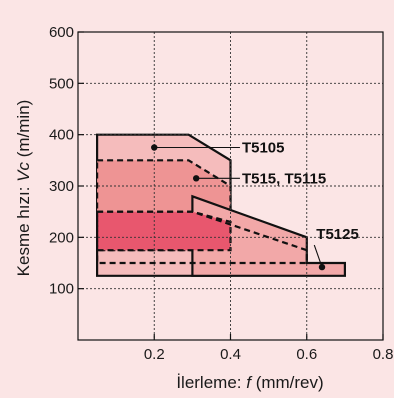 This screenshot has height=398, width=394. What do you see at coordinates (230, 354) in the screenshot?
I see `x-tick-label: 0.4` at bounding box center [230, 354].